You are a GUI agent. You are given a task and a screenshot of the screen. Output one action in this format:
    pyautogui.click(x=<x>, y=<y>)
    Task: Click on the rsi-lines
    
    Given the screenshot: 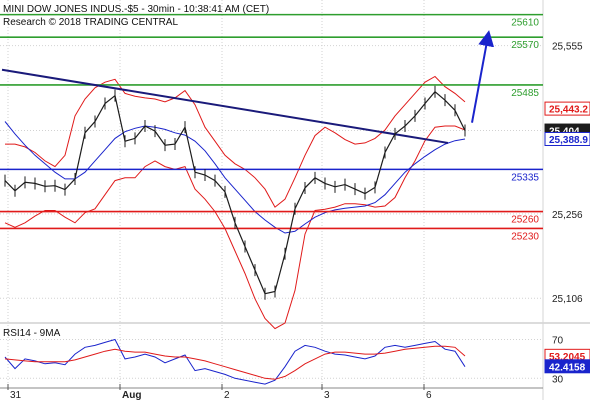 What is the action you would take?
    pyautogui.click(x=235, y=361)
    